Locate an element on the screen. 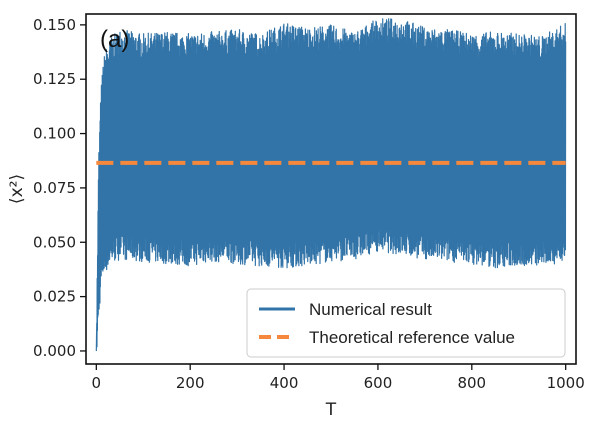 This screenshot has height=426, width=594. x-tick-label: 800 is located at coordinates (471, 383).